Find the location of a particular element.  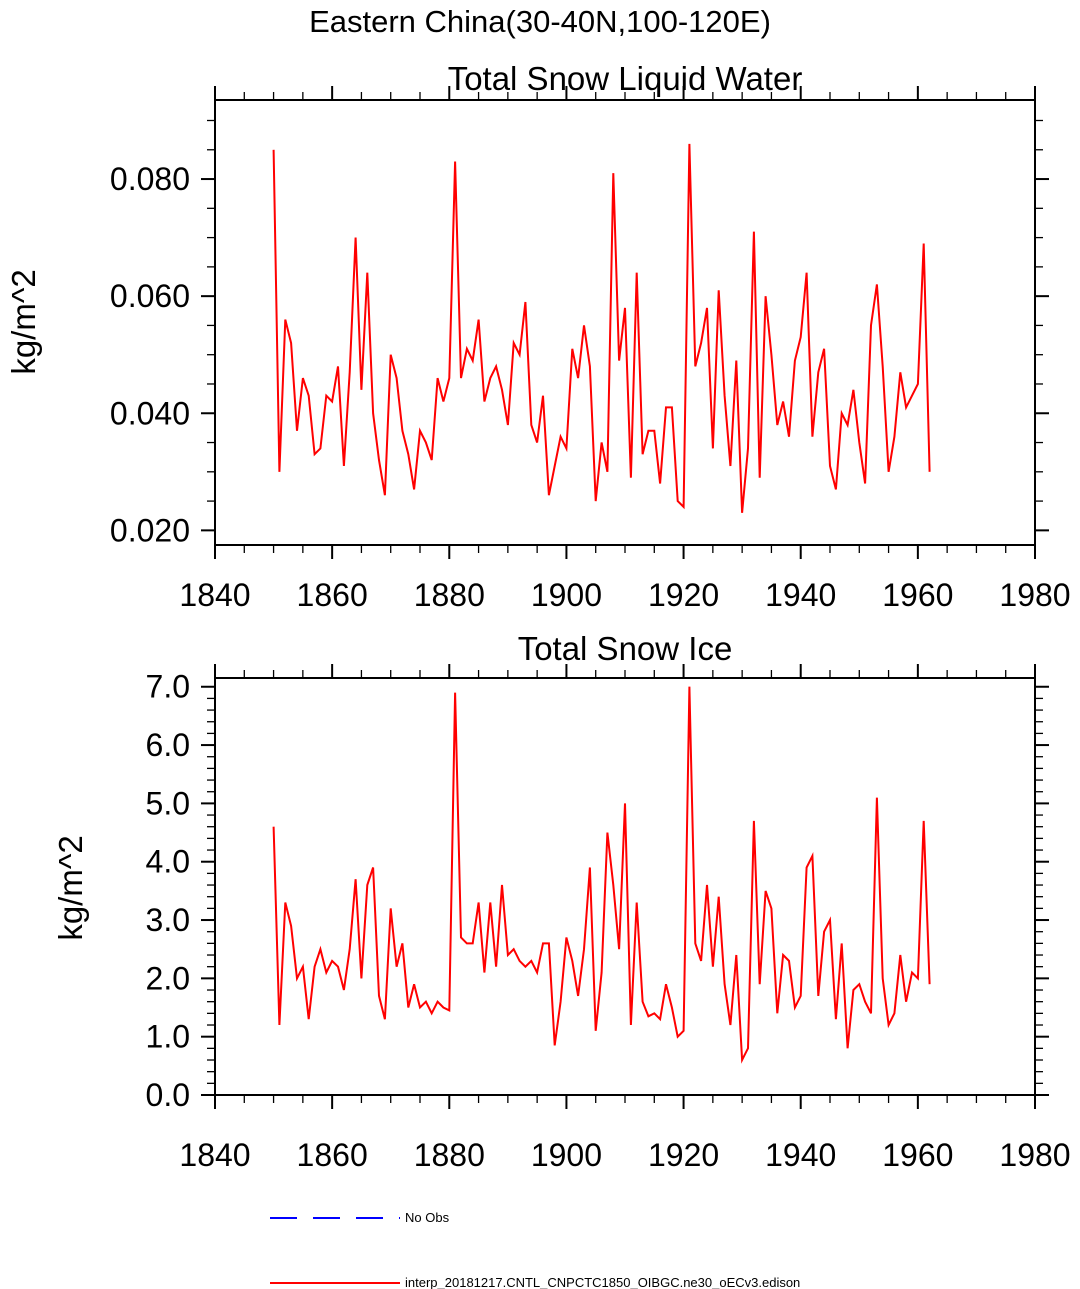

y-tick-label: 4.0 is located at coordinates (168, 862).